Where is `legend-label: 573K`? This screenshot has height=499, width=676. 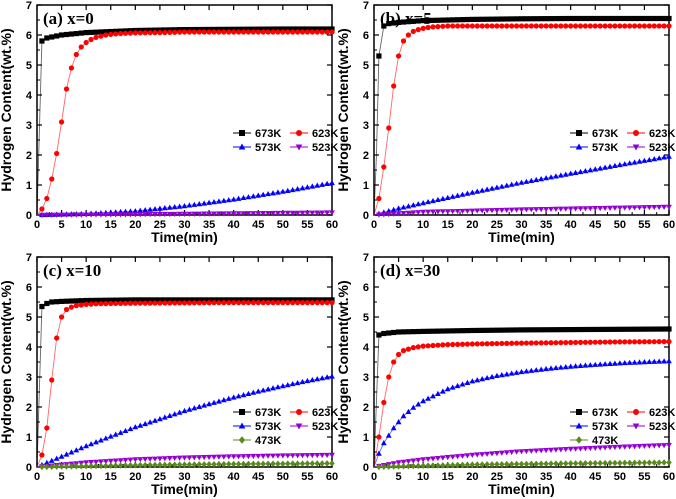
legend-label: 573K is located at coordinates (268, 148).